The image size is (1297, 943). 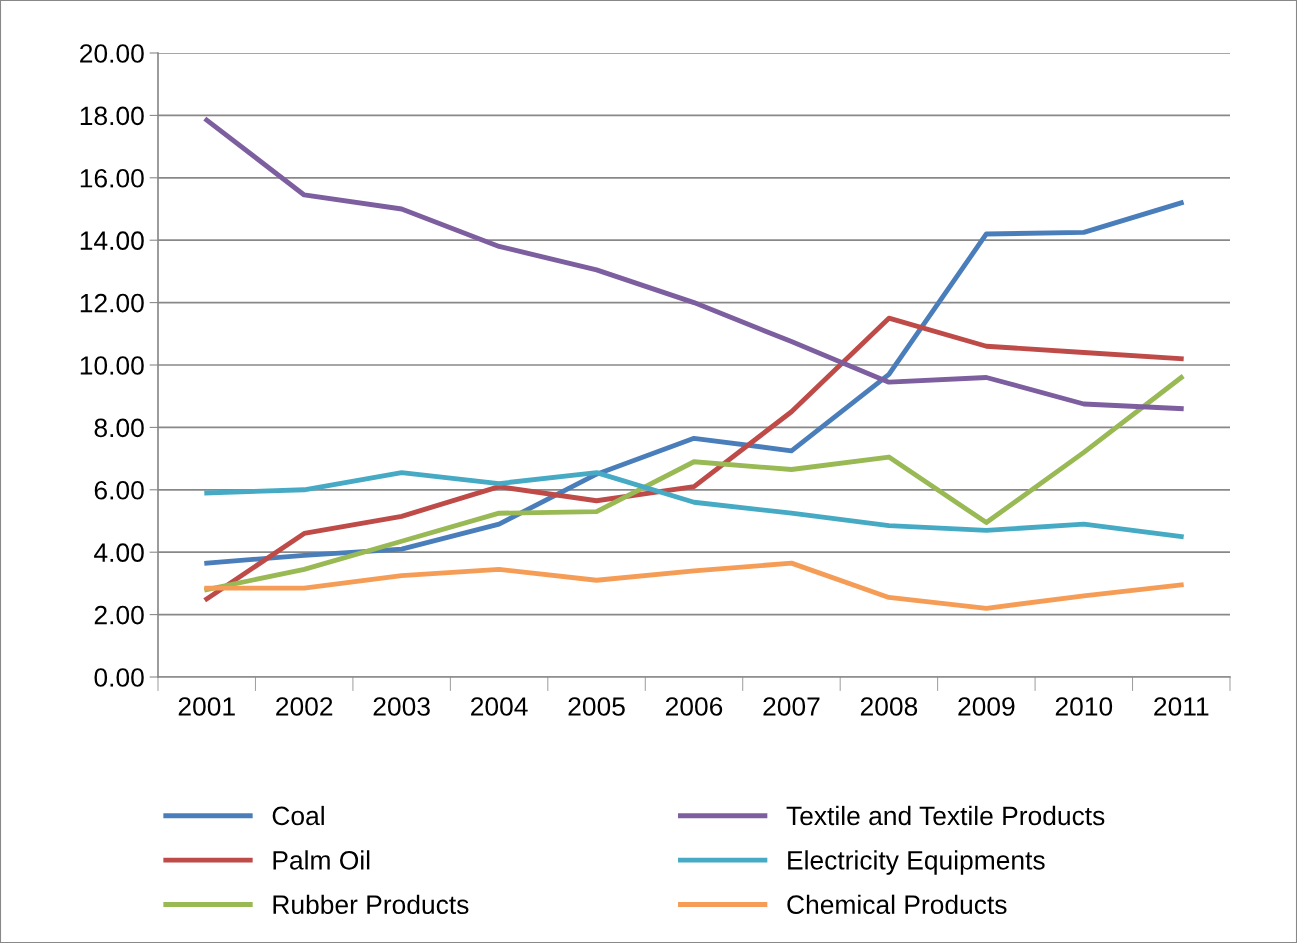 What do you see at coordinates (889, 706) in the screenshot?
I see `x-tick-label: 2008` at bounding box center [889, 706].